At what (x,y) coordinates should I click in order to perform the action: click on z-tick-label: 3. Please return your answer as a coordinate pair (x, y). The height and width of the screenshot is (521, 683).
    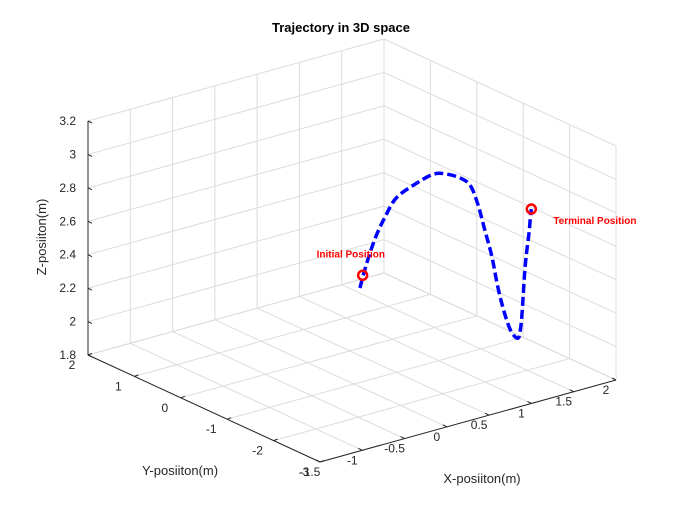
    Looking at the image, I should click on (72, 154).